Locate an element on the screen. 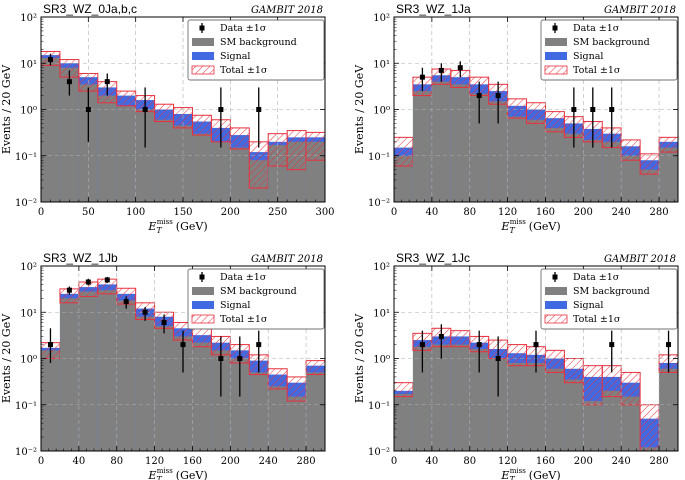  legend-data-marker is located at coordinates (555, 28).